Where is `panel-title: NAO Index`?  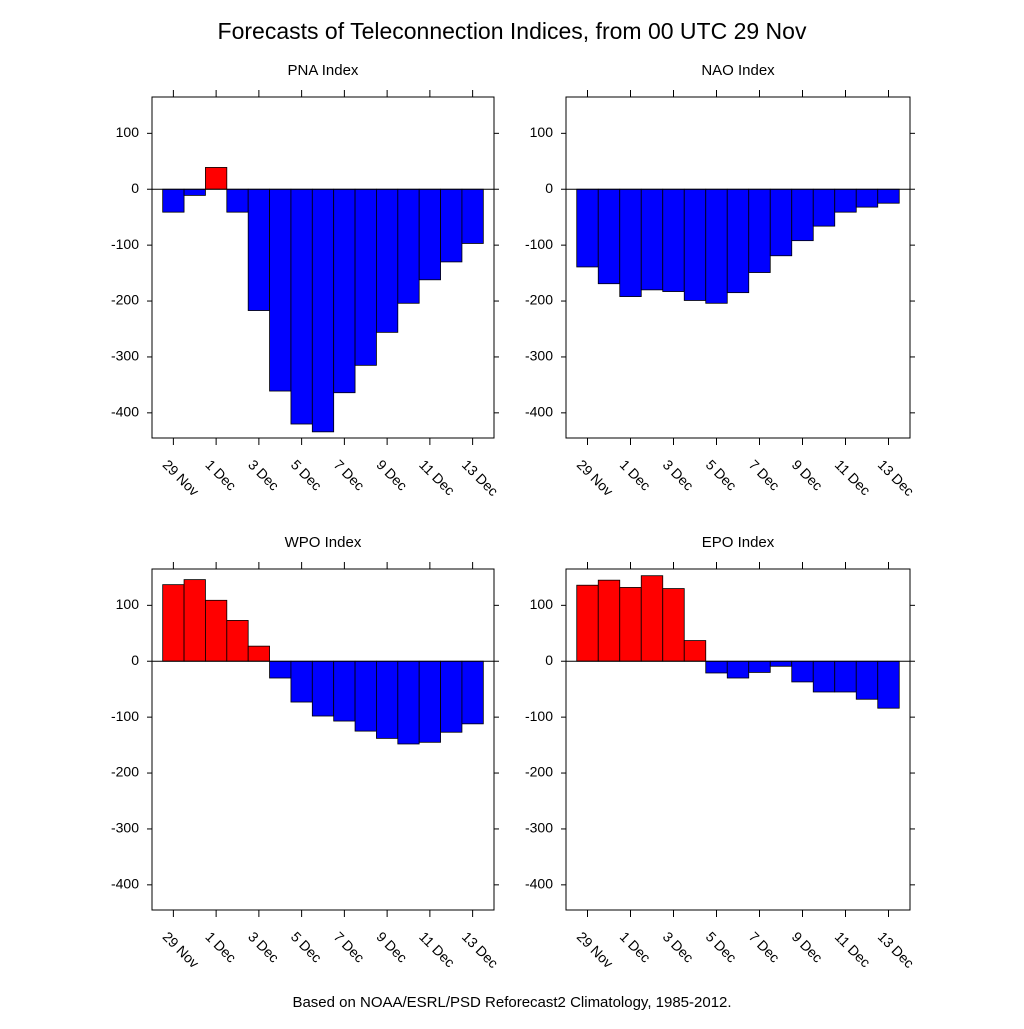 panel-title: NAO Index is located at coordinates (738, 70).